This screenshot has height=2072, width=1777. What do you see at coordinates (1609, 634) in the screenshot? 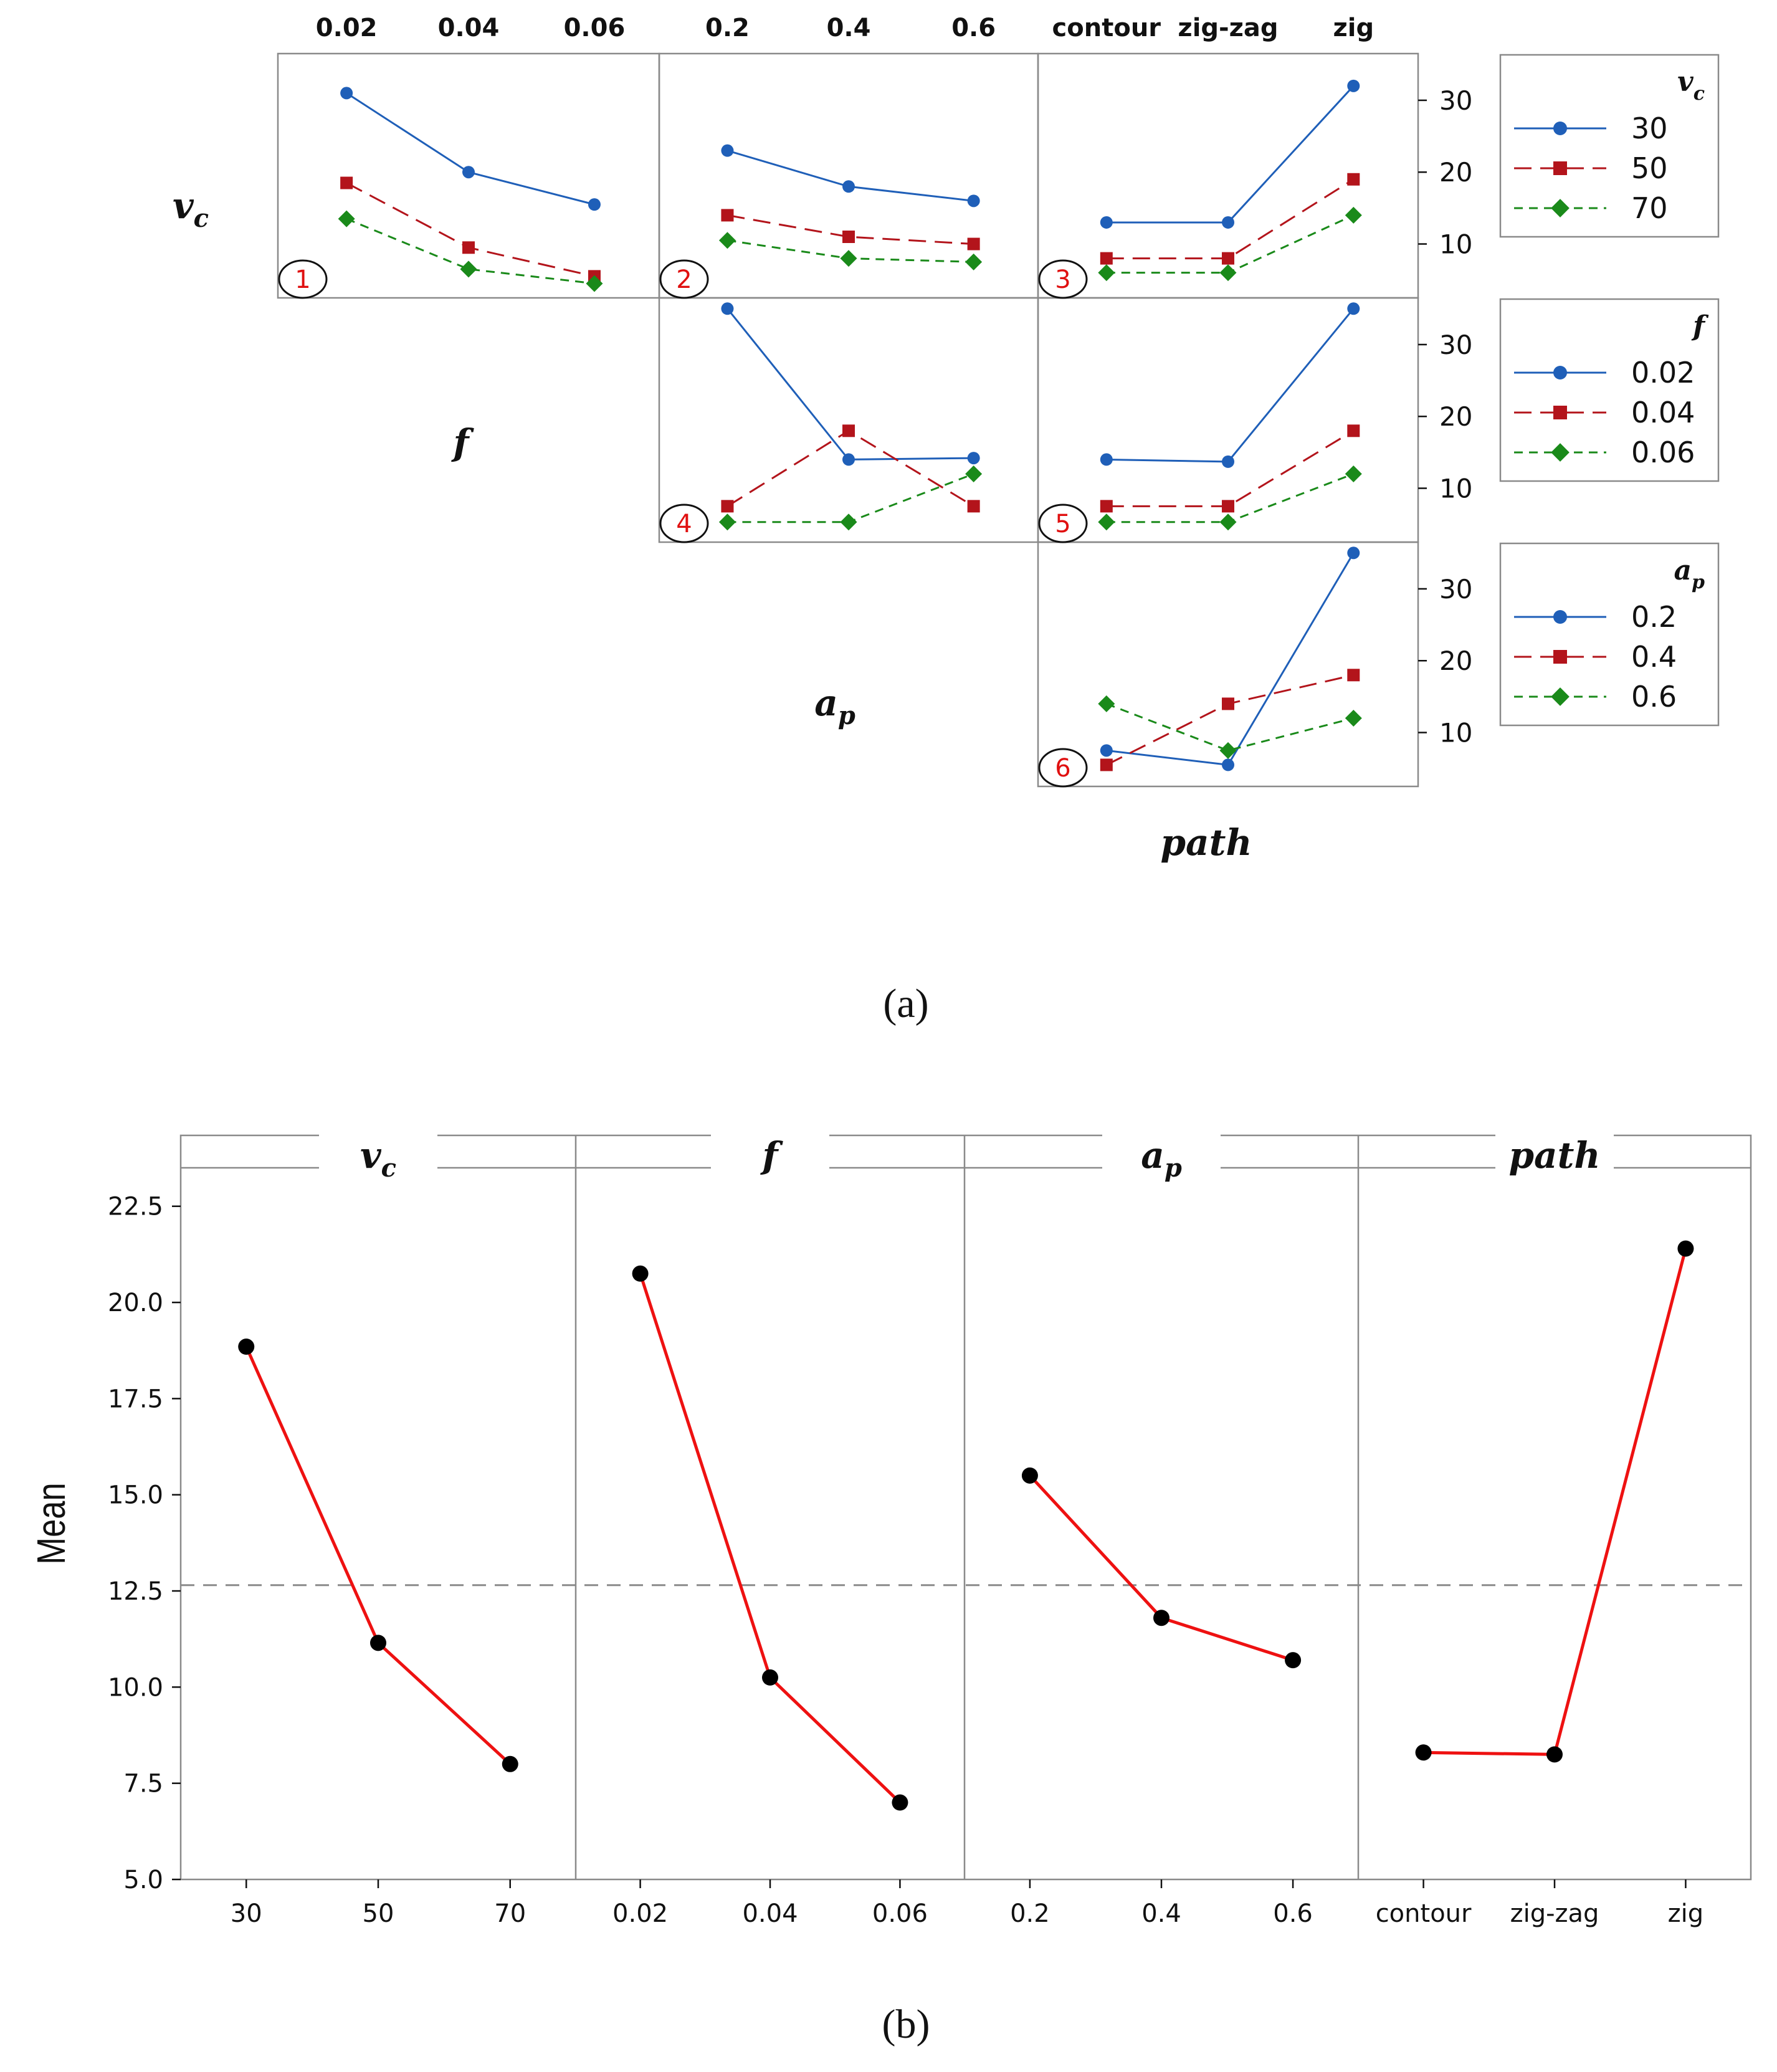
I see `legend-2-box` at bounding box center [1609, 634].